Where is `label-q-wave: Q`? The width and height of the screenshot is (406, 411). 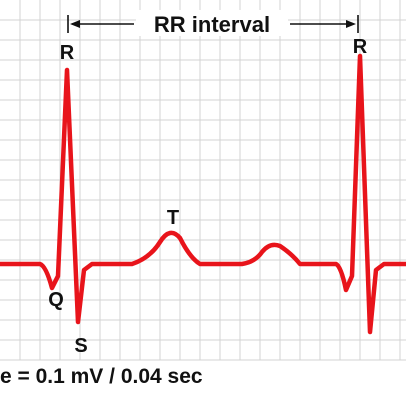 label-q-wave: Q is located at coordinates (56, 300).